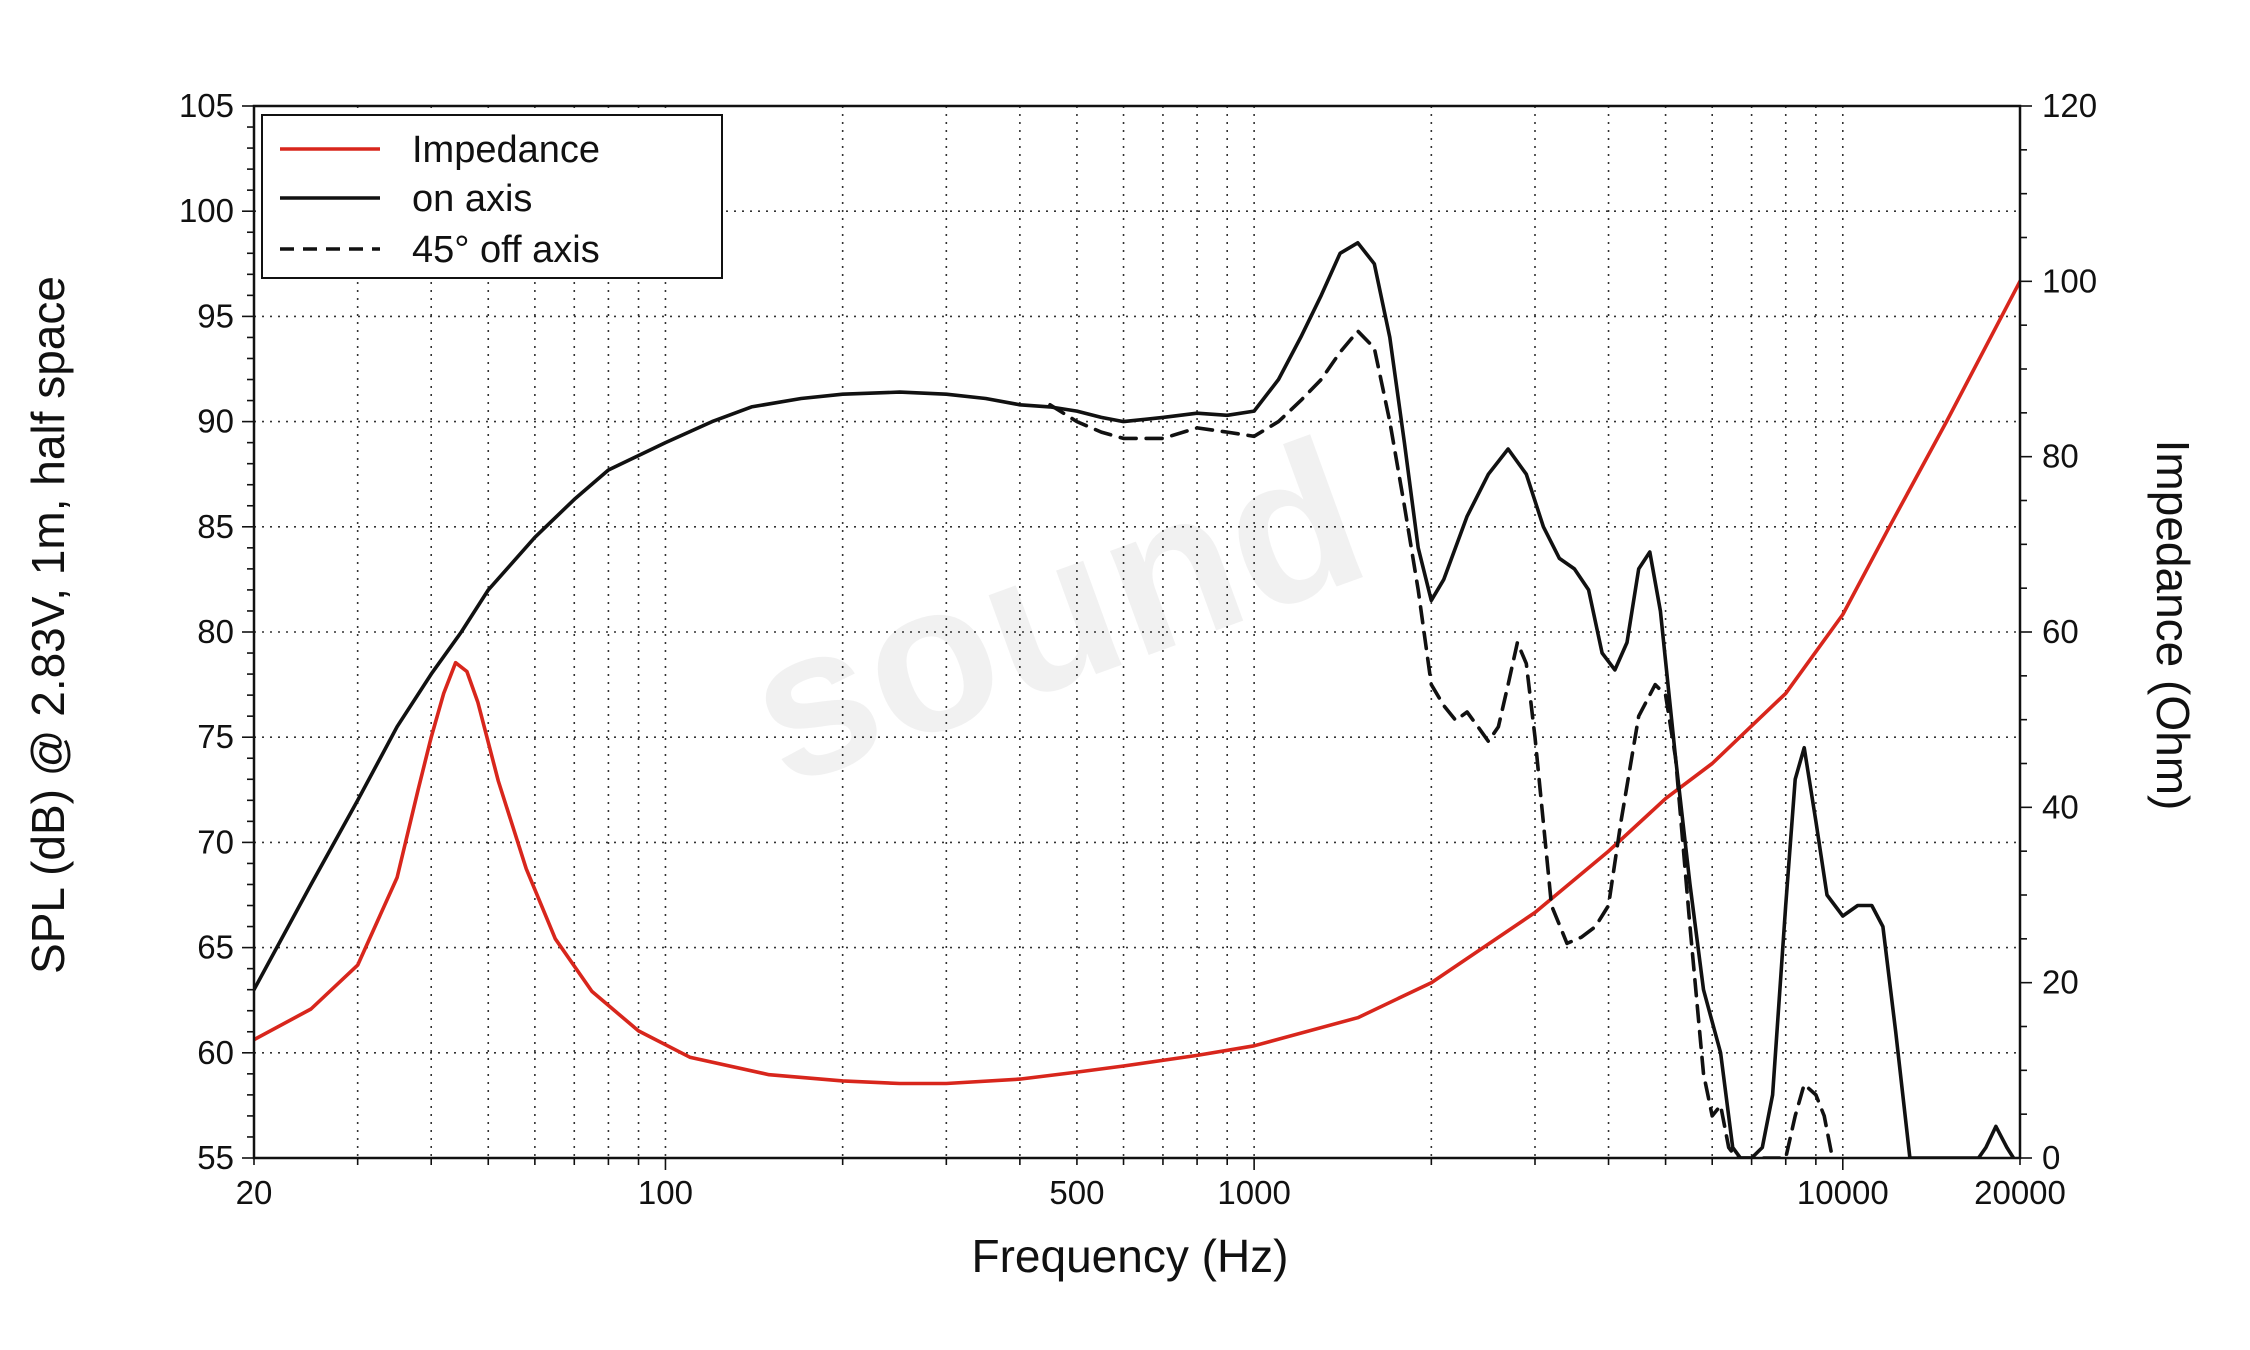  What do you see at coordinates (472, 199) in the screenshot?
I see `legend-label-on-axis: on axis` at bounding box center [472, 199].